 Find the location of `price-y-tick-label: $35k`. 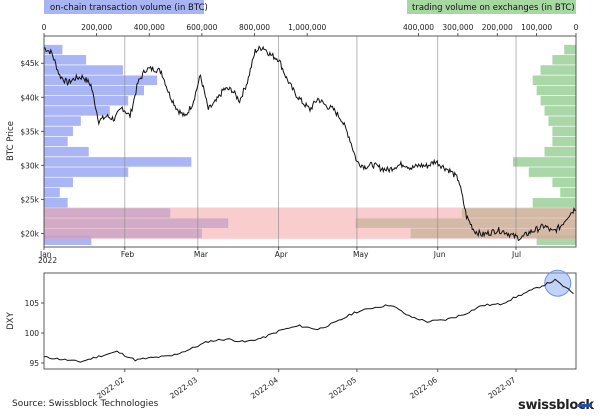

price-y-tick-label: $35k is located at coordinates (29, 131).